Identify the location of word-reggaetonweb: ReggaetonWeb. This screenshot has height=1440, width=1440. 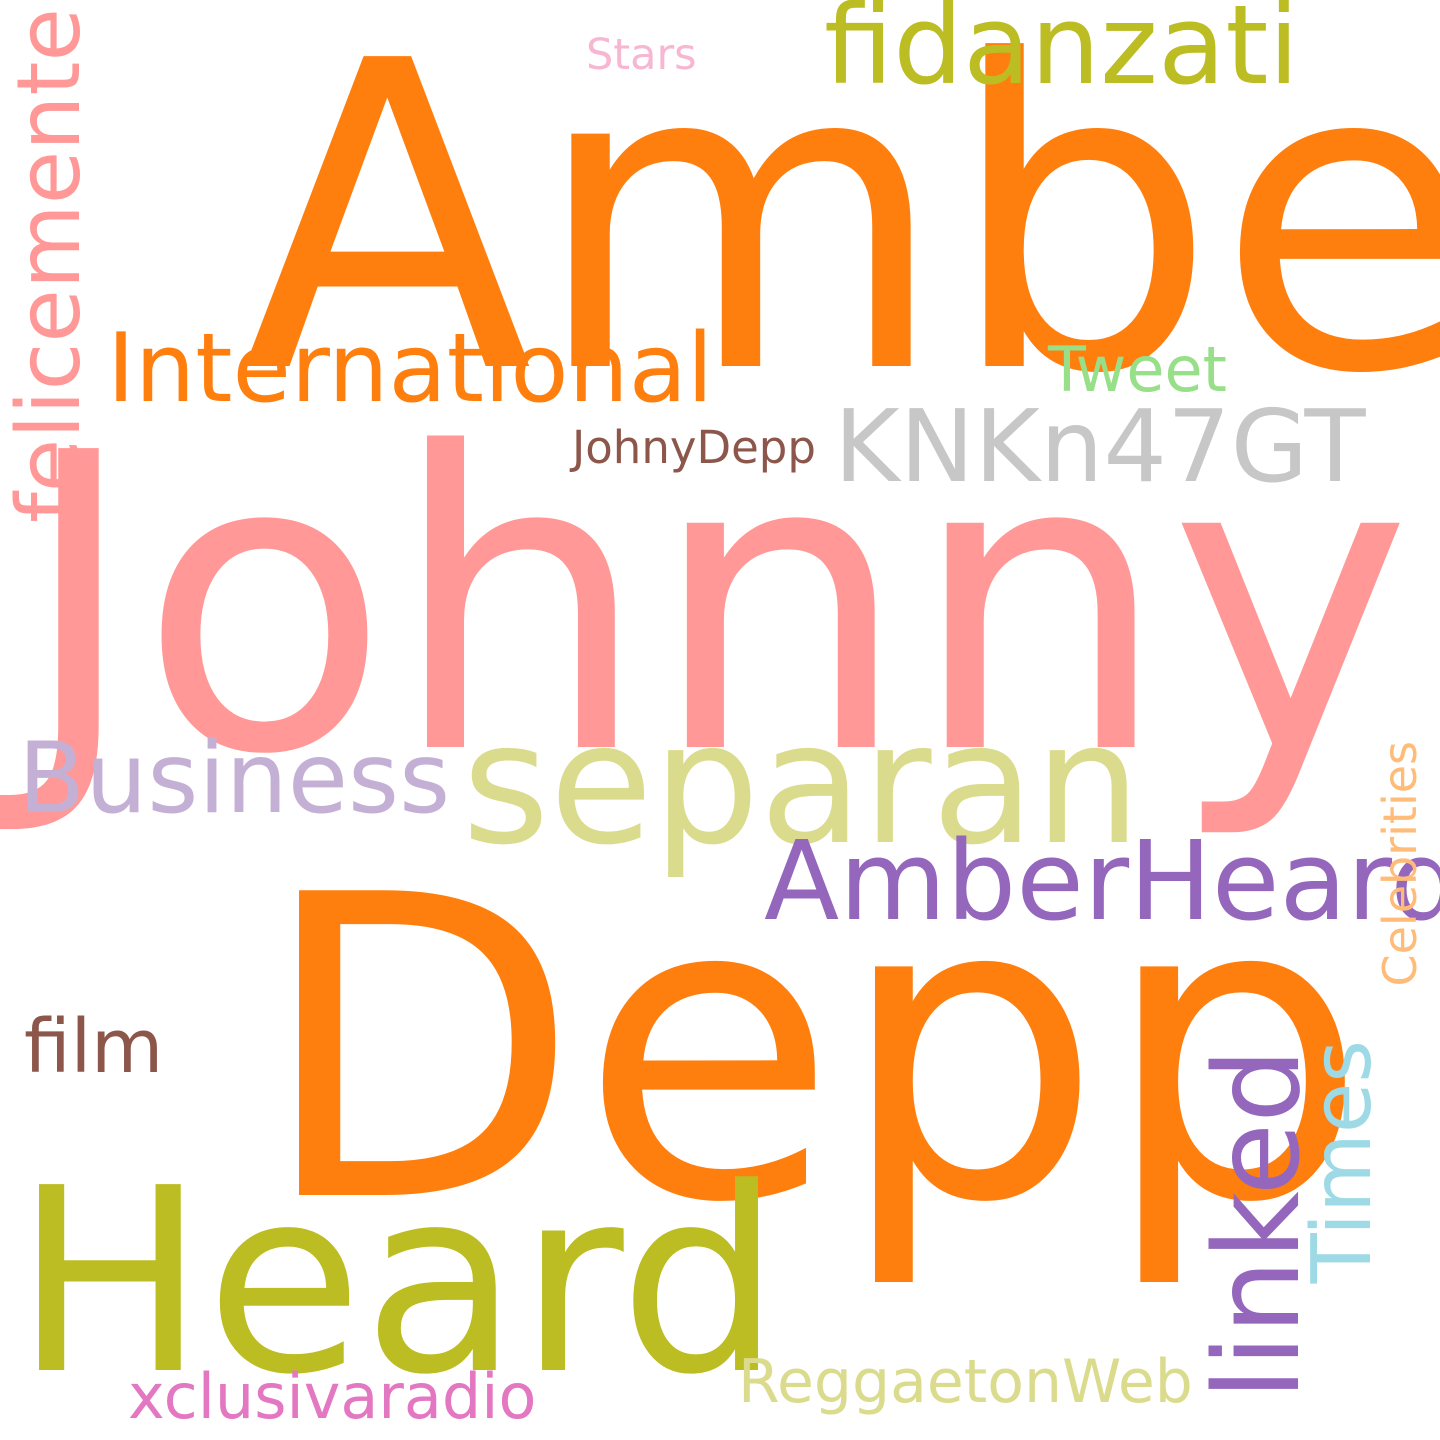
(965, 1382).